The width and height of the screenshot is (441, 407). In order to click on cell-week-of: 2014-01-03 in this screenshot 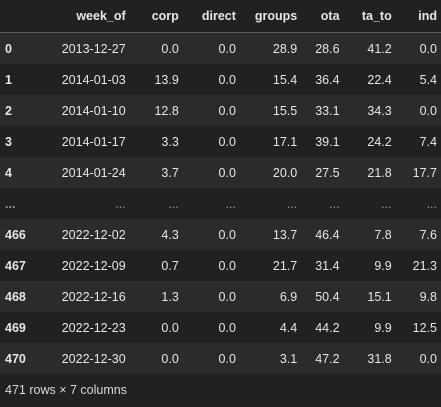, I will do `click(90, 79)`.